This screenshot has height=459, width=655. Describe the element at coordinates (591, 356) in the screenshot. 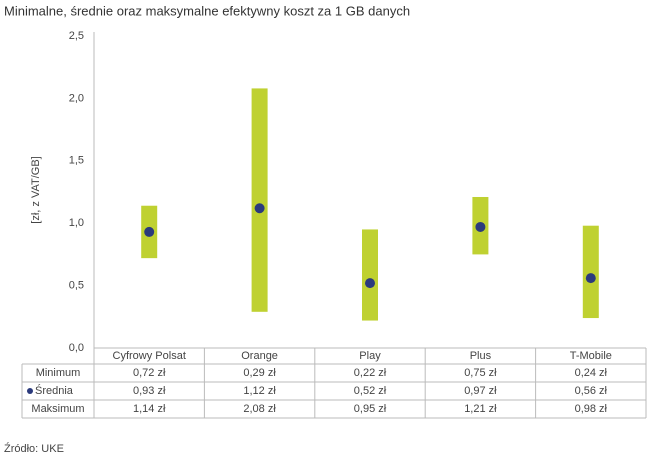

I see `x-tick-label: T-Mobile` at that location.